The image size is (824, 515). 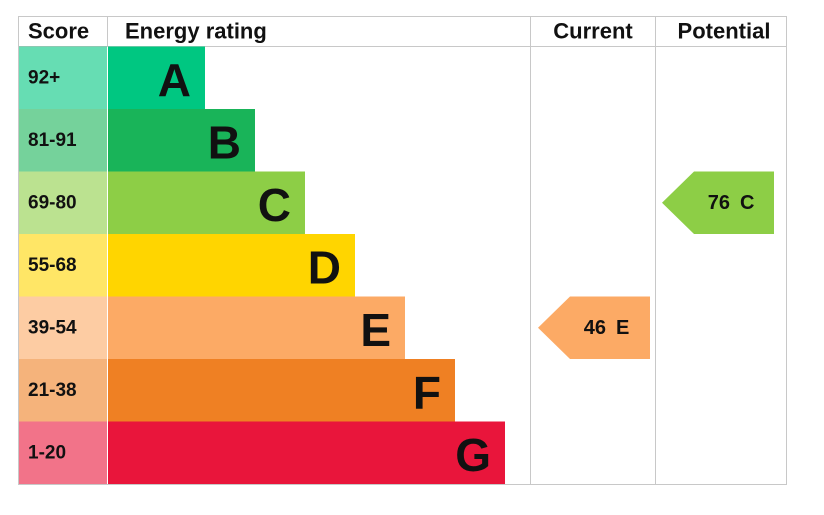 What do you see at coordinates (274, 205) in the screenshot?
I see `rating-letter: C` at bounding box center [274, 205].